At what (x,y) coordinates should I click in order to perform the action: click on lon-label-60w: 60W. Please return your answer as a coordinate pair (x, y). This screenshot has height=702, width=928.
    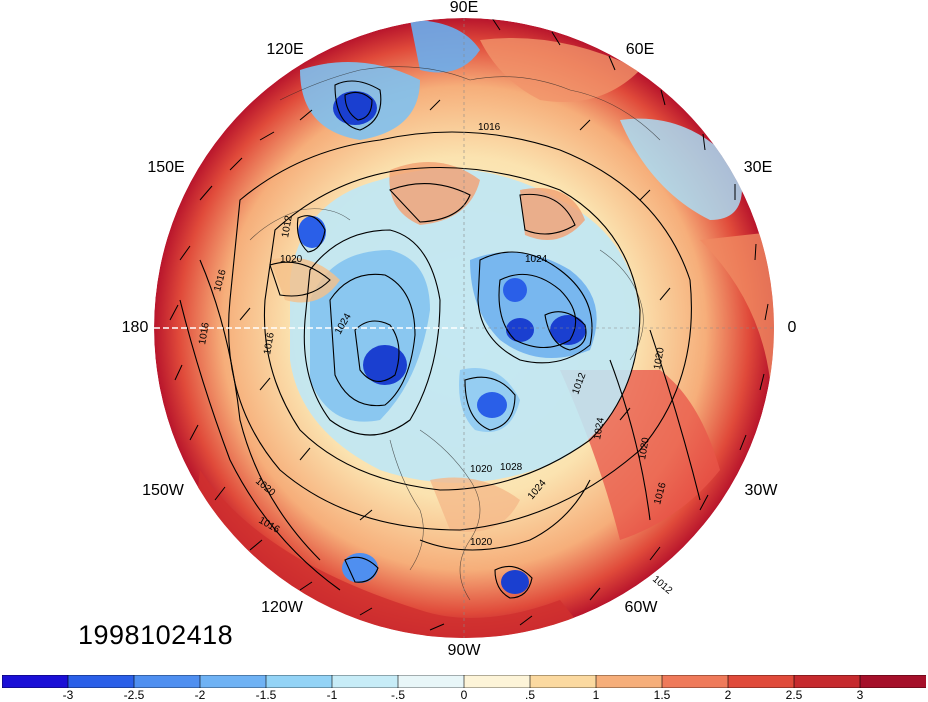
    Looking at the image, I should click on (641, 607).